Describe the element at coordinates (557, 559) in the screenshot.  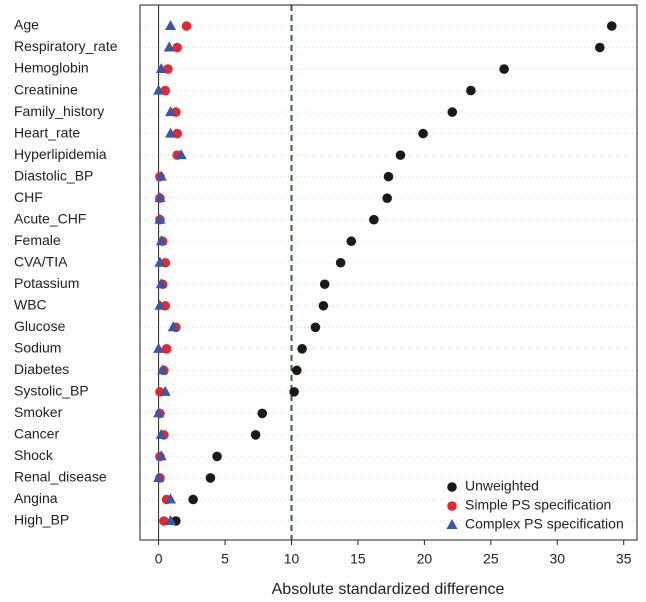
I see `x-tick-label: 30` at that location.